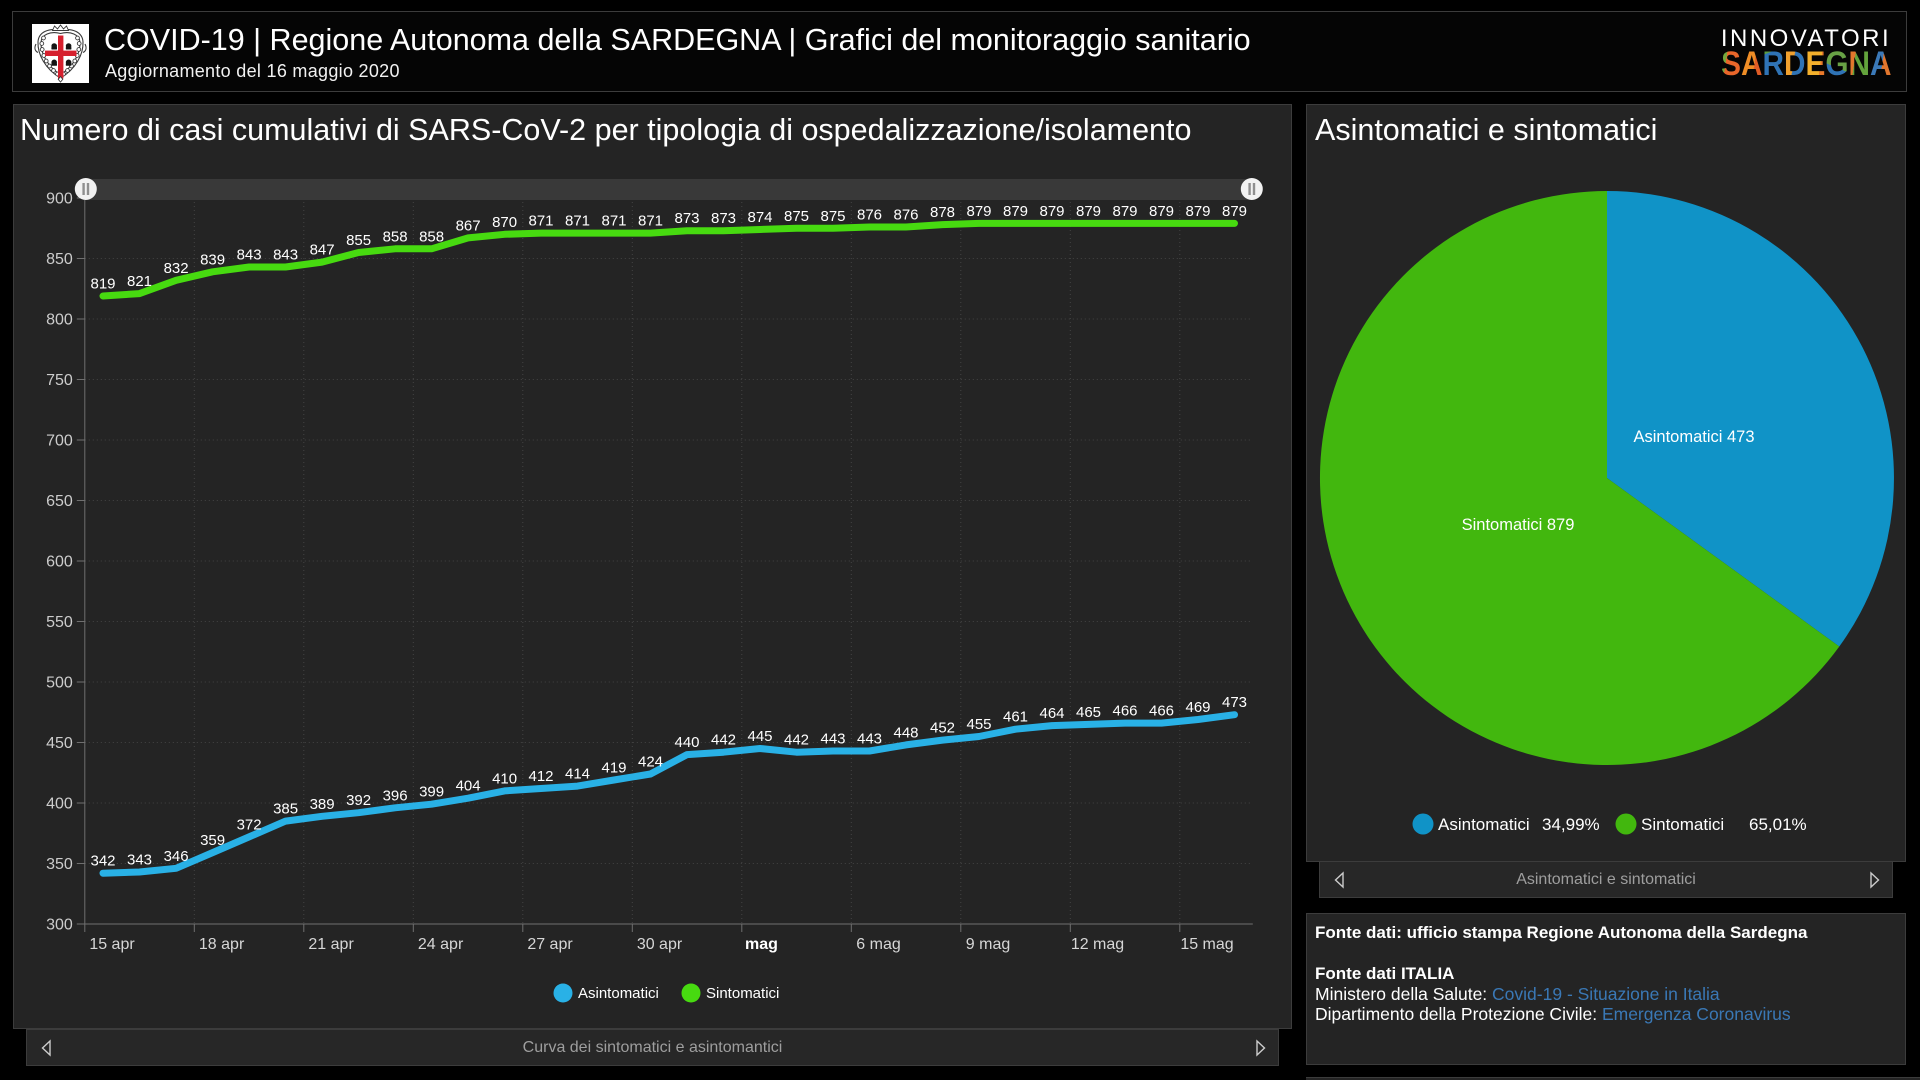 Image resolution: width=1920 pixels, height=1080 pixels. Describe the element at coordinates (468, 786) in the screenshot. I see `svg-text: 404` at that location.